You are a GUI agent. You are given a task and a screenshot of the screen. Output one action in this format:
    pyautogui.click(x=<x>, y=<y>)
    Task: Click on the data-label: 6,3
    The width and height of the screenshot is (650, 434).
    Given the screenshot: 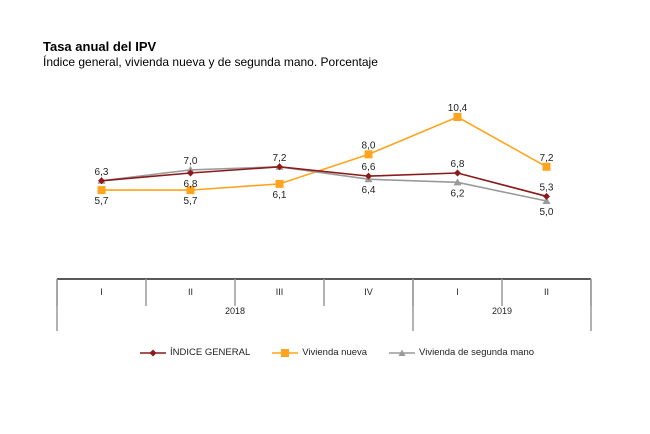 What is the action you would take?
    pyautogui.click(x=102, y=172)
    